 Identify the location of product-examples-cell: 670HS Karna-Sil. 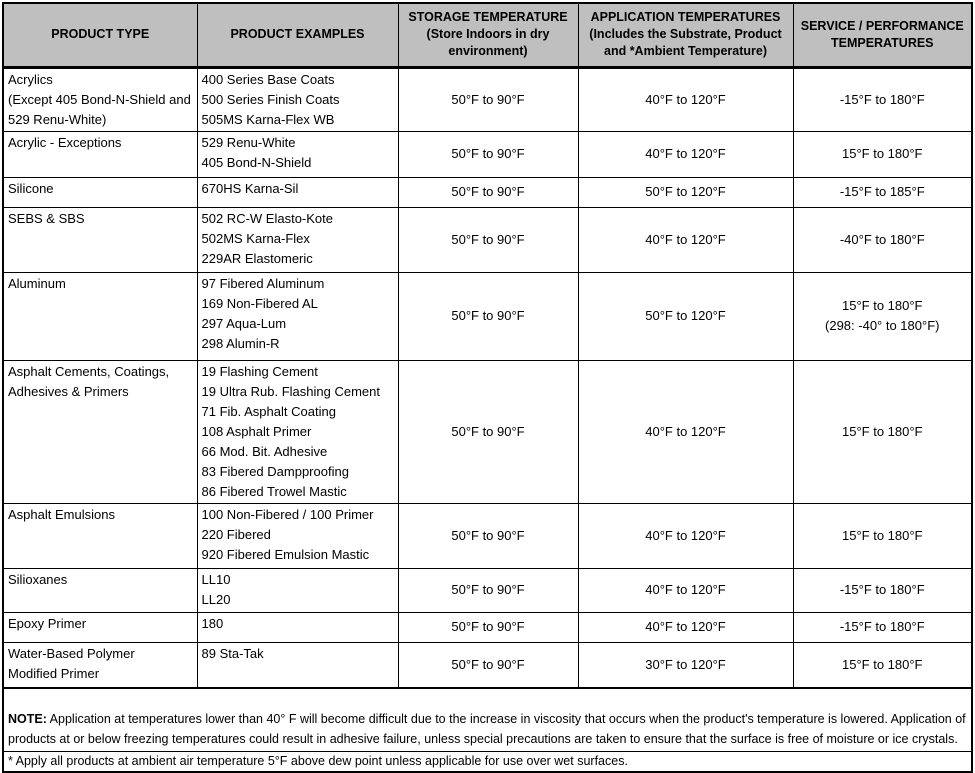
(297, 192).